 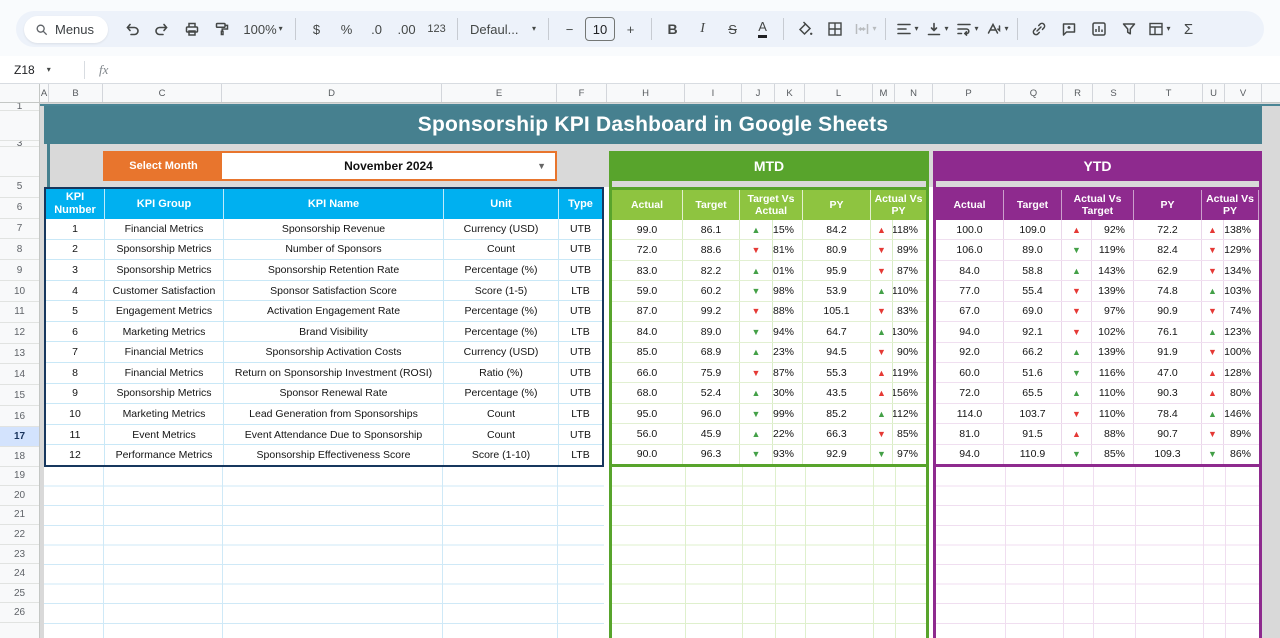 What do you see at coordinates (647, 205) in the screenshot?
I see `mtd-actual-header: Actual` at bounding box center [647, 205].